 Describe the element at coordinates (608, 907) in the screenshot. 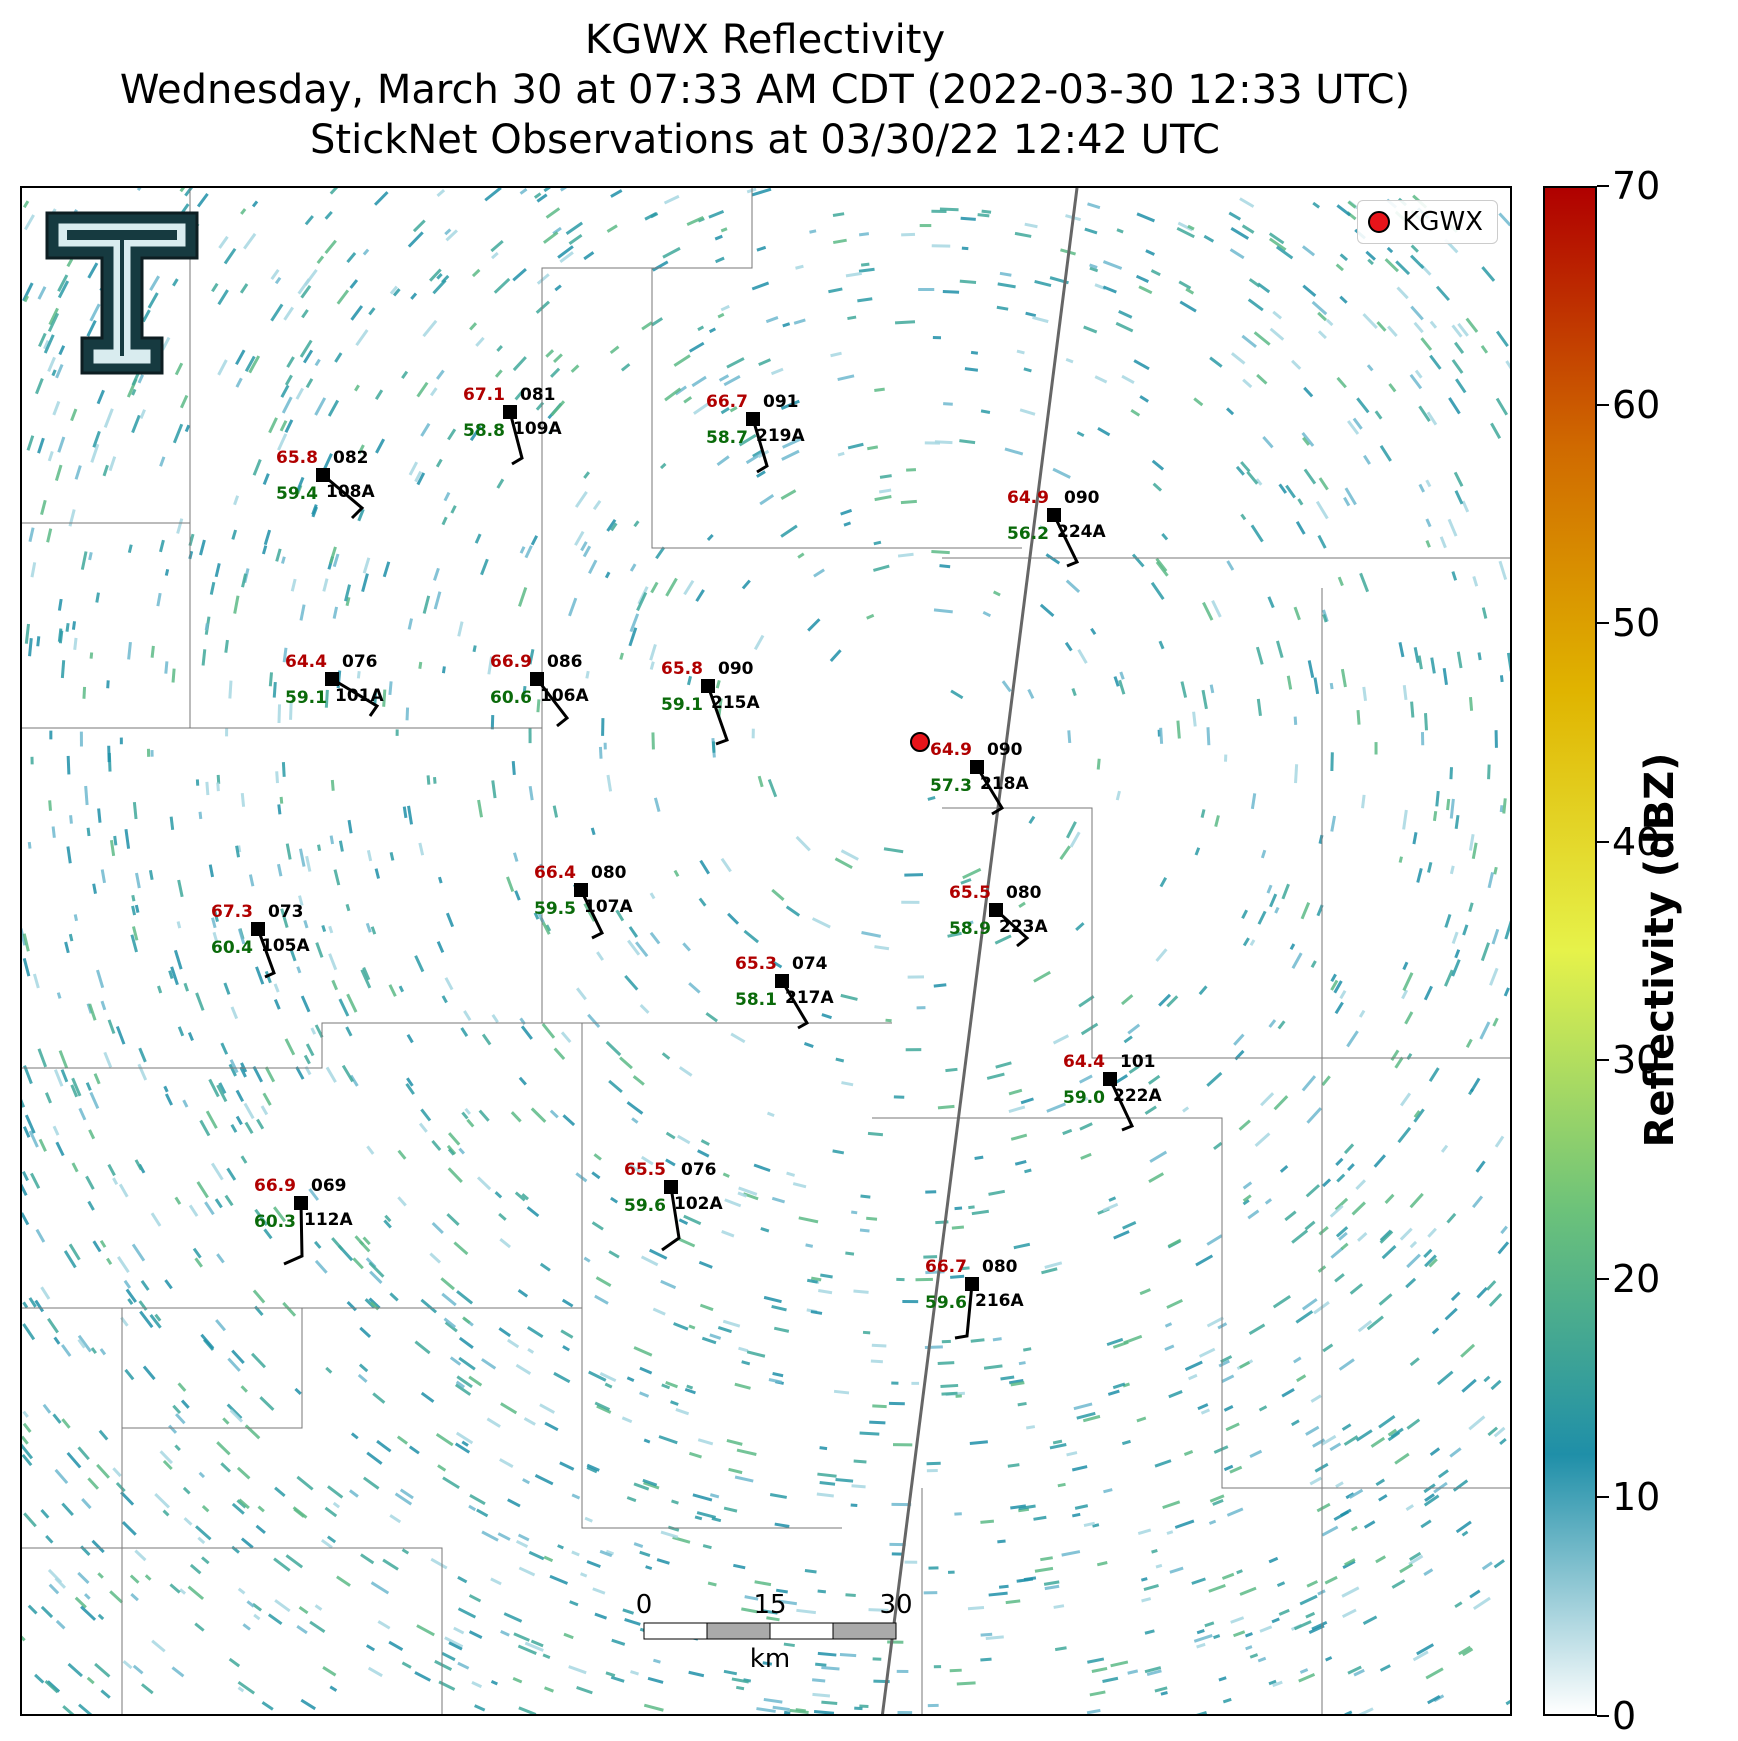

I see `station-id: 107A` at that location.